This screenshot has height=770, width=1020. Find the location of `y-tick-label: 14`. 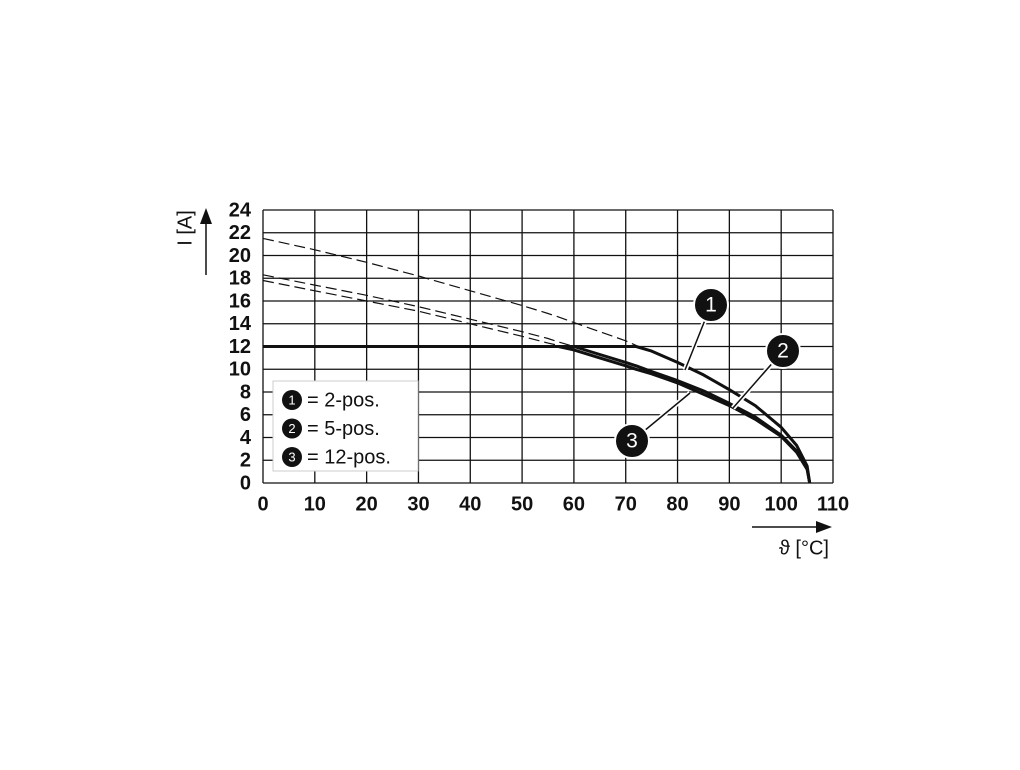

y-tick-label: 14 is located at coordinates (240, 324).